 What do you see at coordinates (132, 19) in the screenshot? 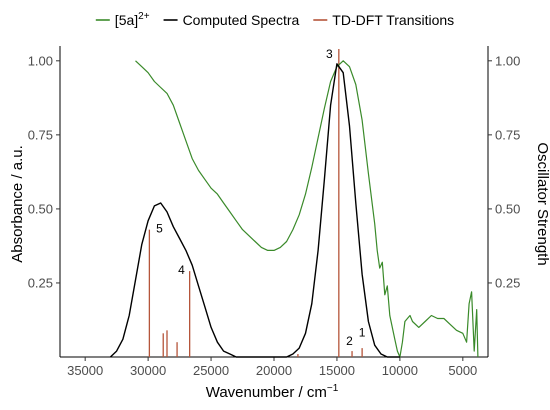
I see `legend-label: [5a]2+` at bounding box center [132, 19].